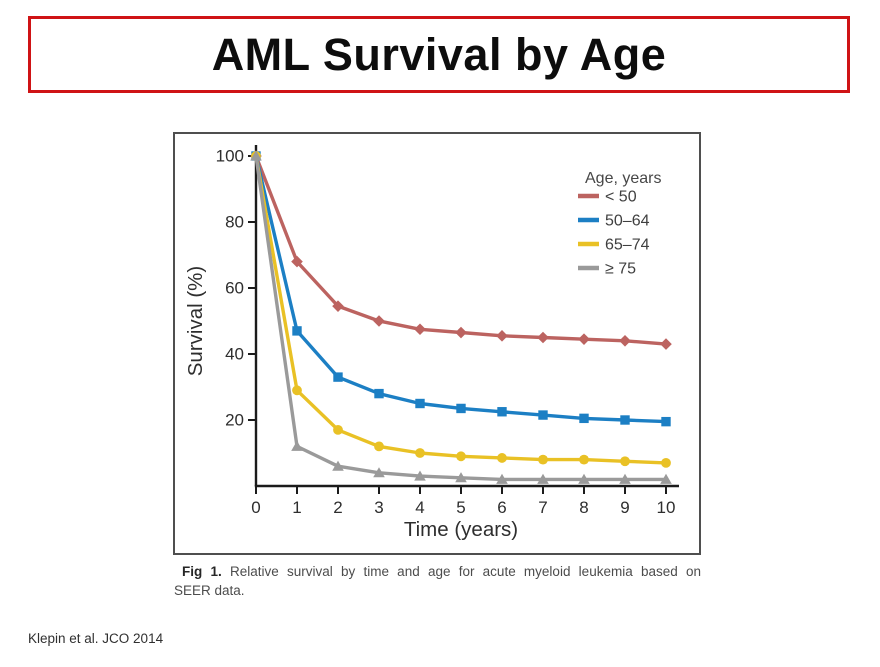 The height and width of the screenshot is (667, 880). What do you see at coordinates (621, 197) in the screenshot?
I see `legend-label: < 50` at bounding box center [621, 197].